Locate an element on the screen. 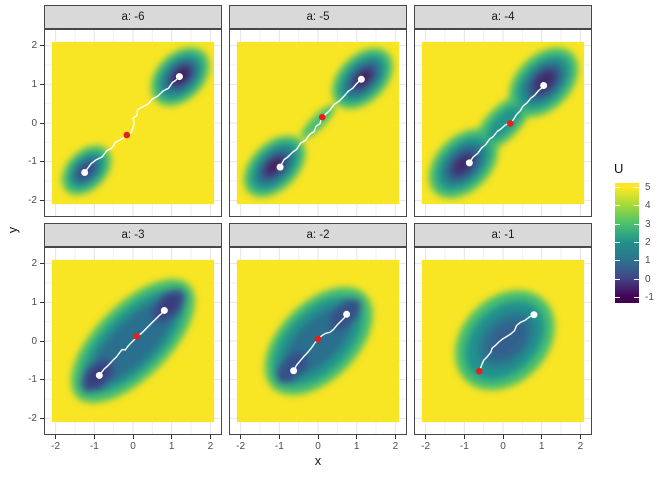  facet-strip-label: a: -3 is located at coordinates (133, 235).